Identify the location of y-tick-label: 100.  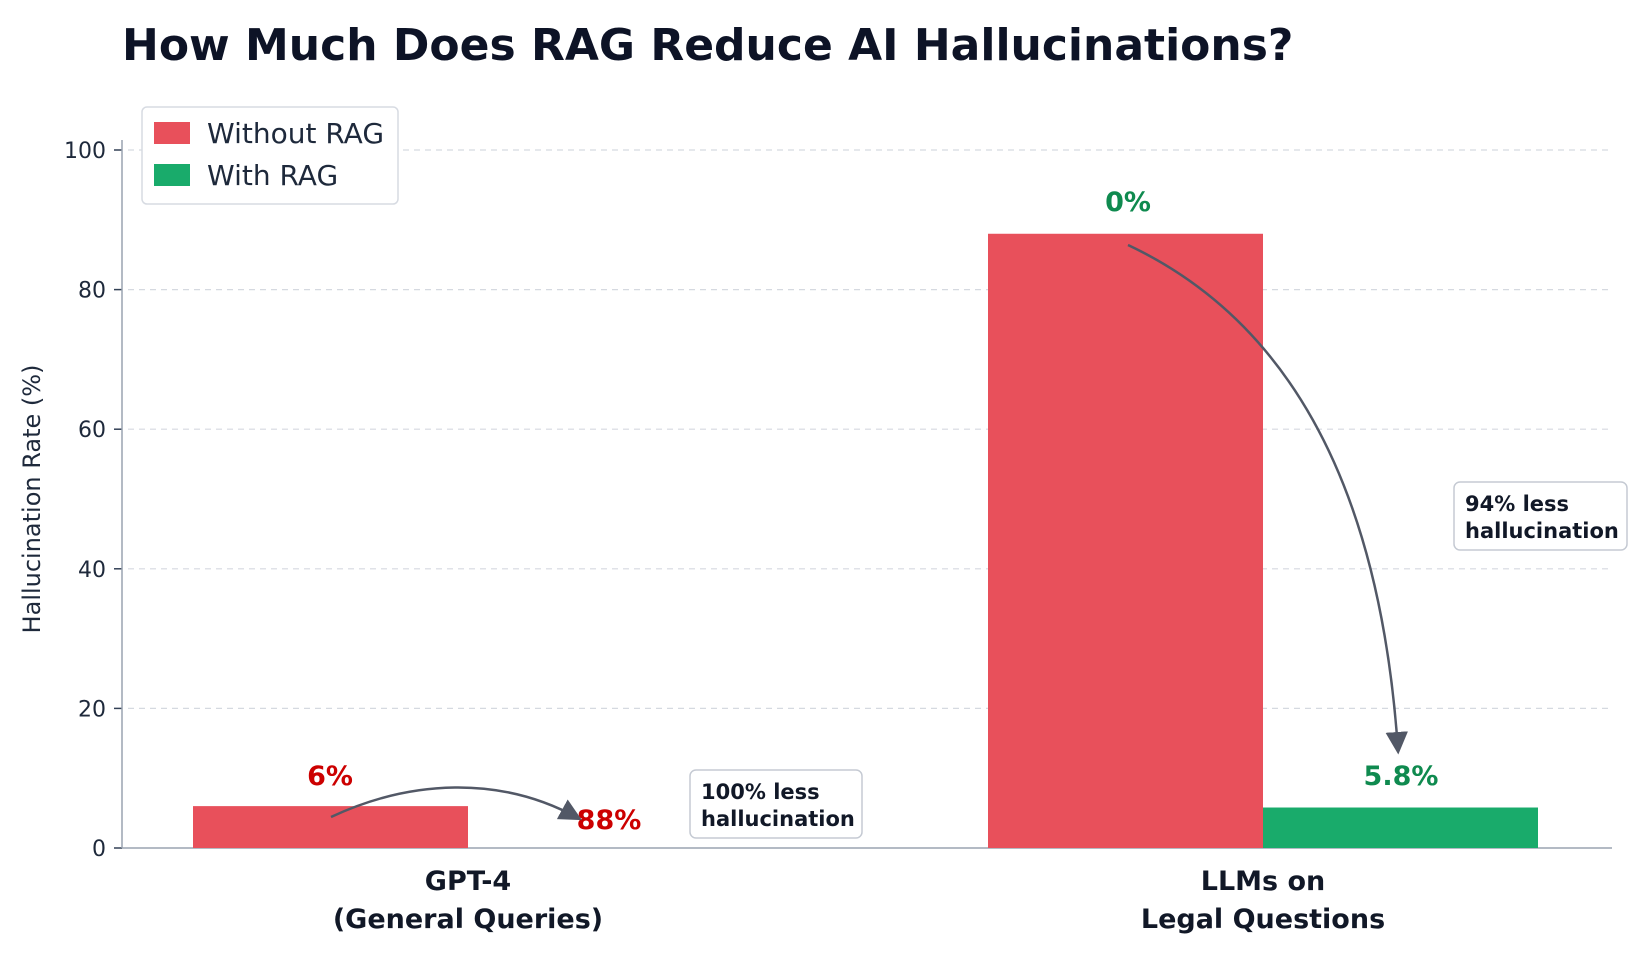
(85, 151).